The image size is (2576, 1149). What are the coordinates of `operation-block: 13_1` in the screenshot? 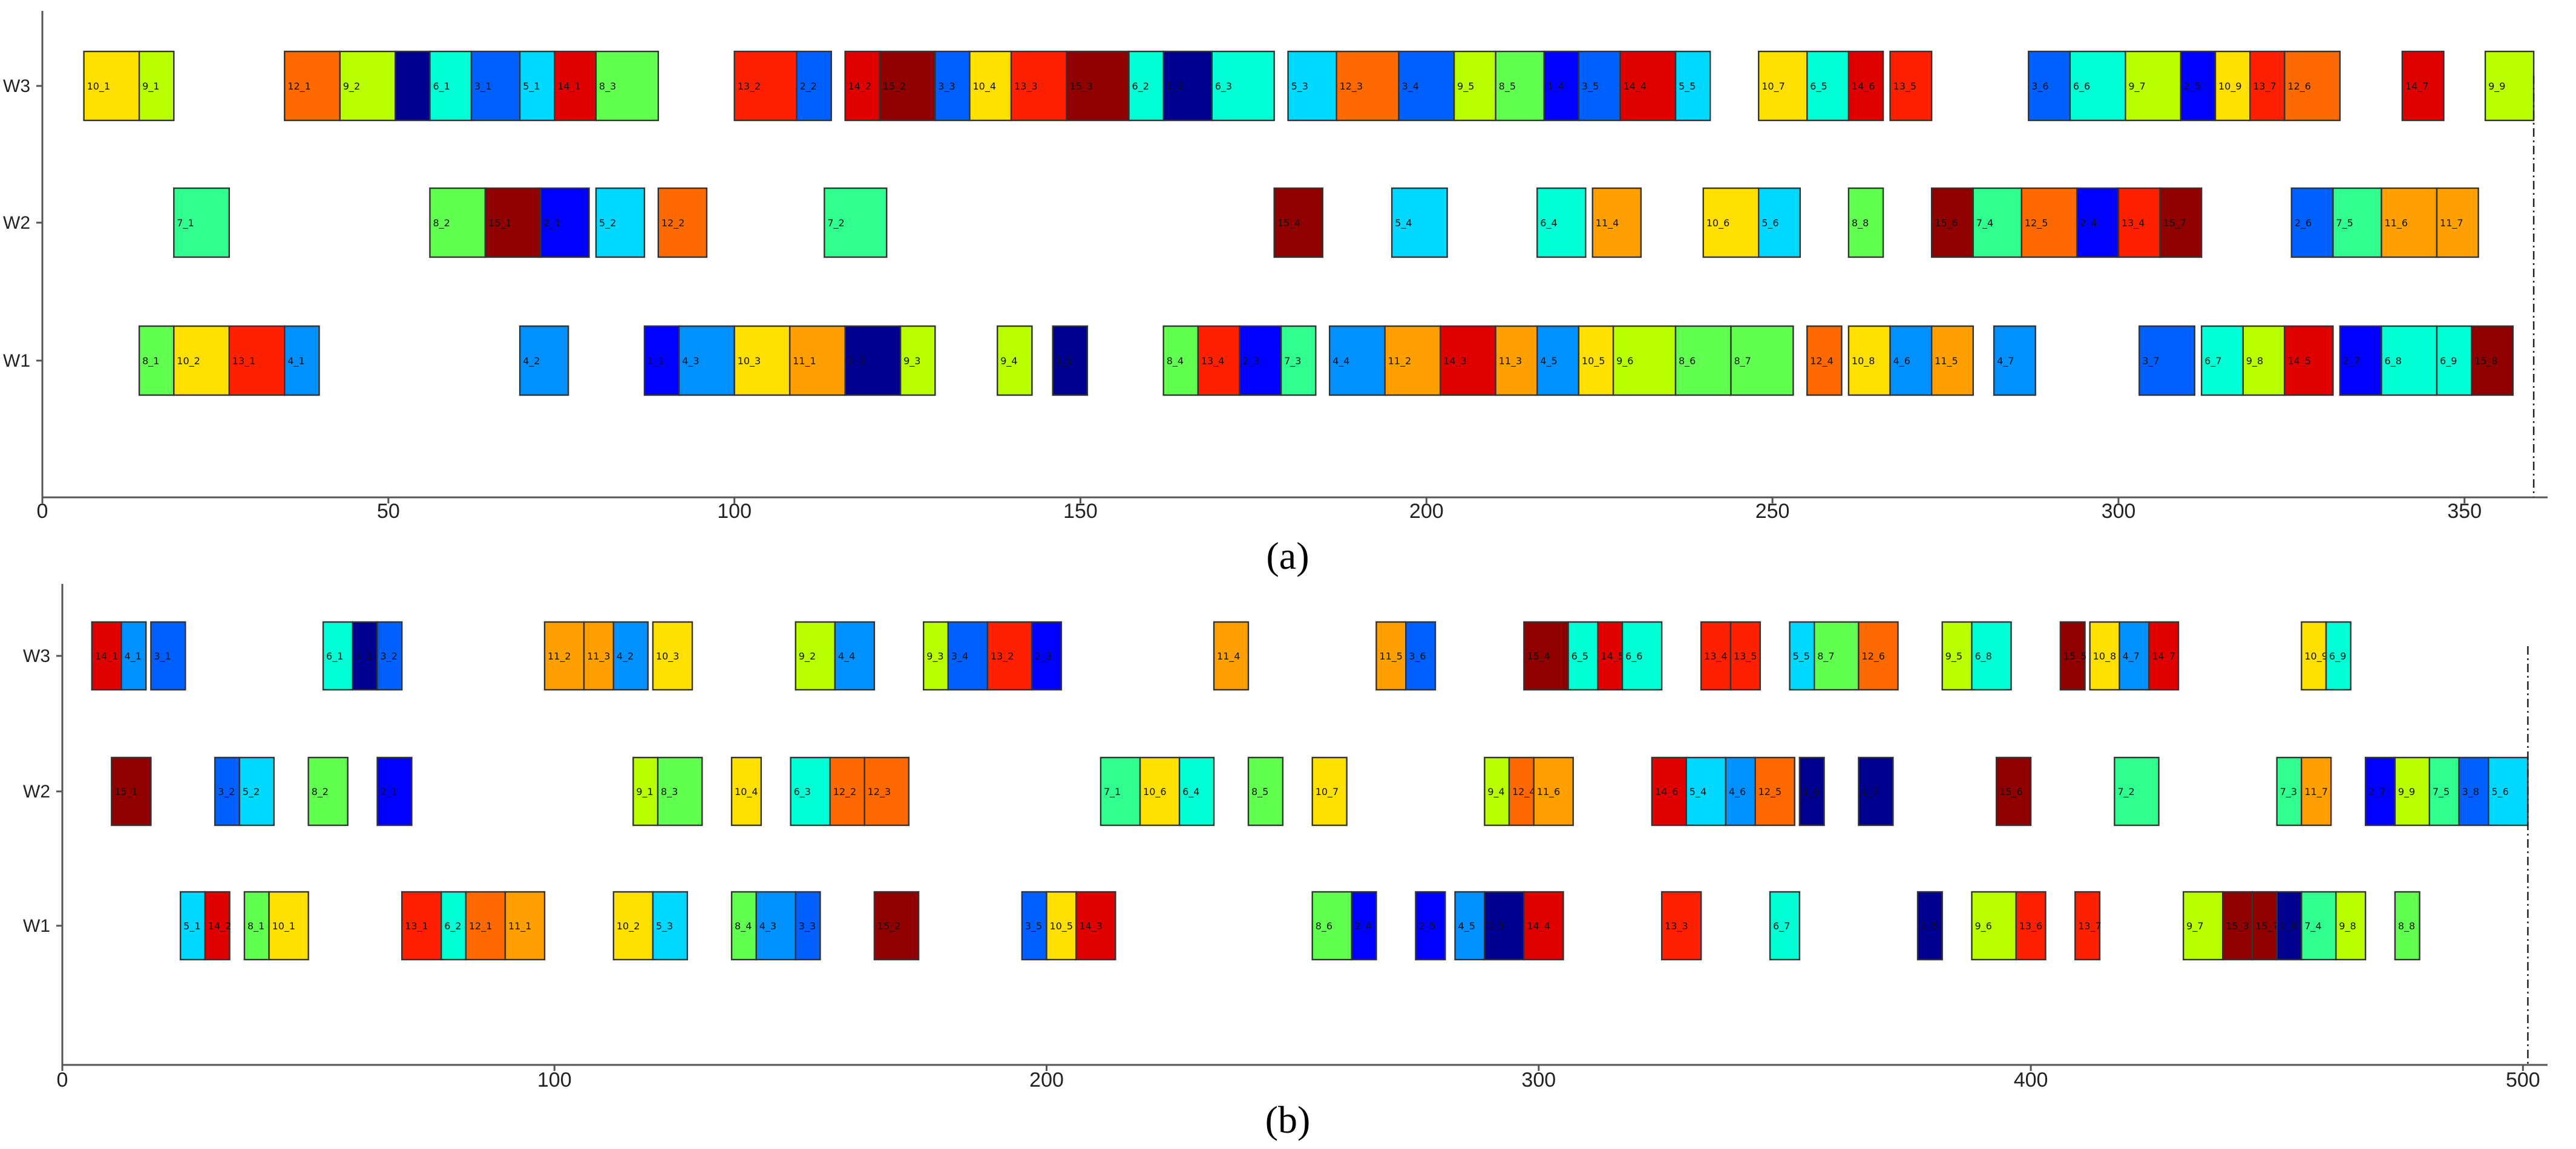 It's located at (421, 926).